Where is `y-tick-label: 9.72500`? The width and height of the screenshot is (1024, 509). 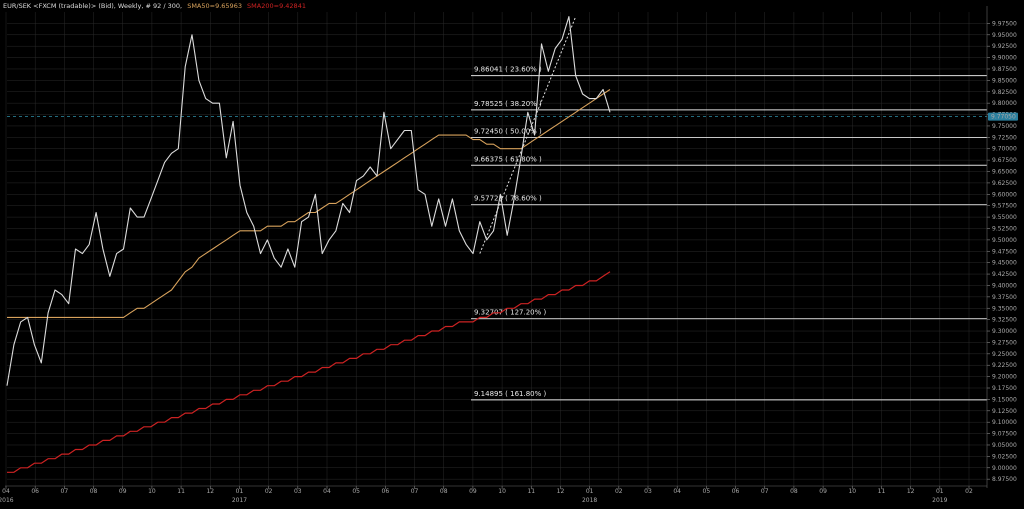
y-tick-label: 9.72500 is located at coordinates (1004, 137).